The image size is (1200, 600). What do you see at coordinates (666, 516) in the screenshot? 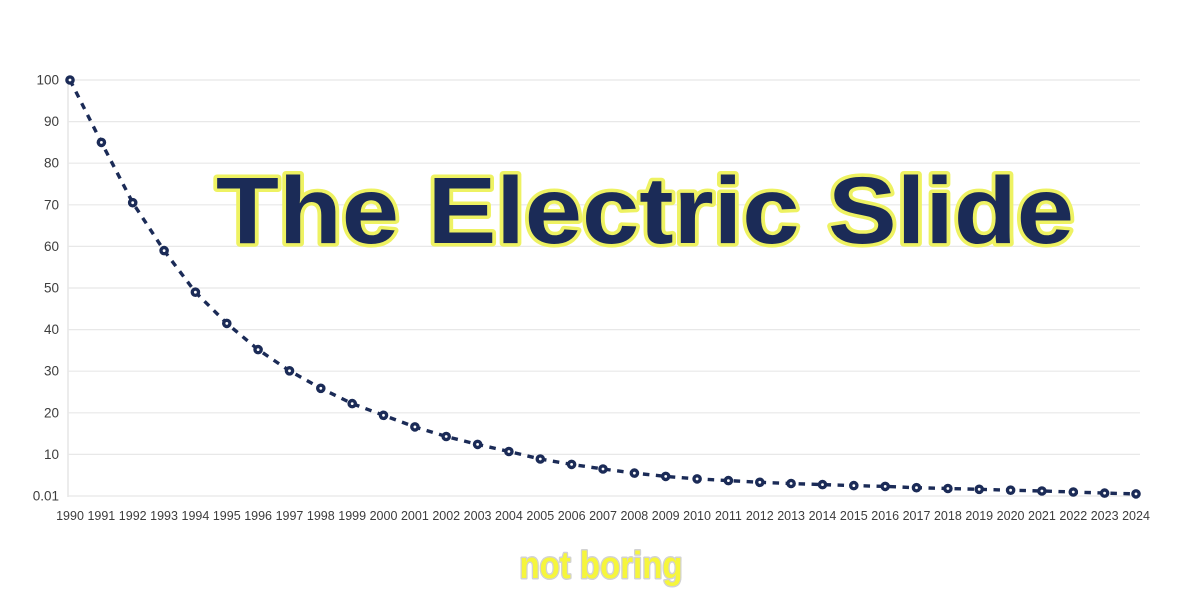
I see `x-tick-label: 2009` at bounding box center [666, 516].